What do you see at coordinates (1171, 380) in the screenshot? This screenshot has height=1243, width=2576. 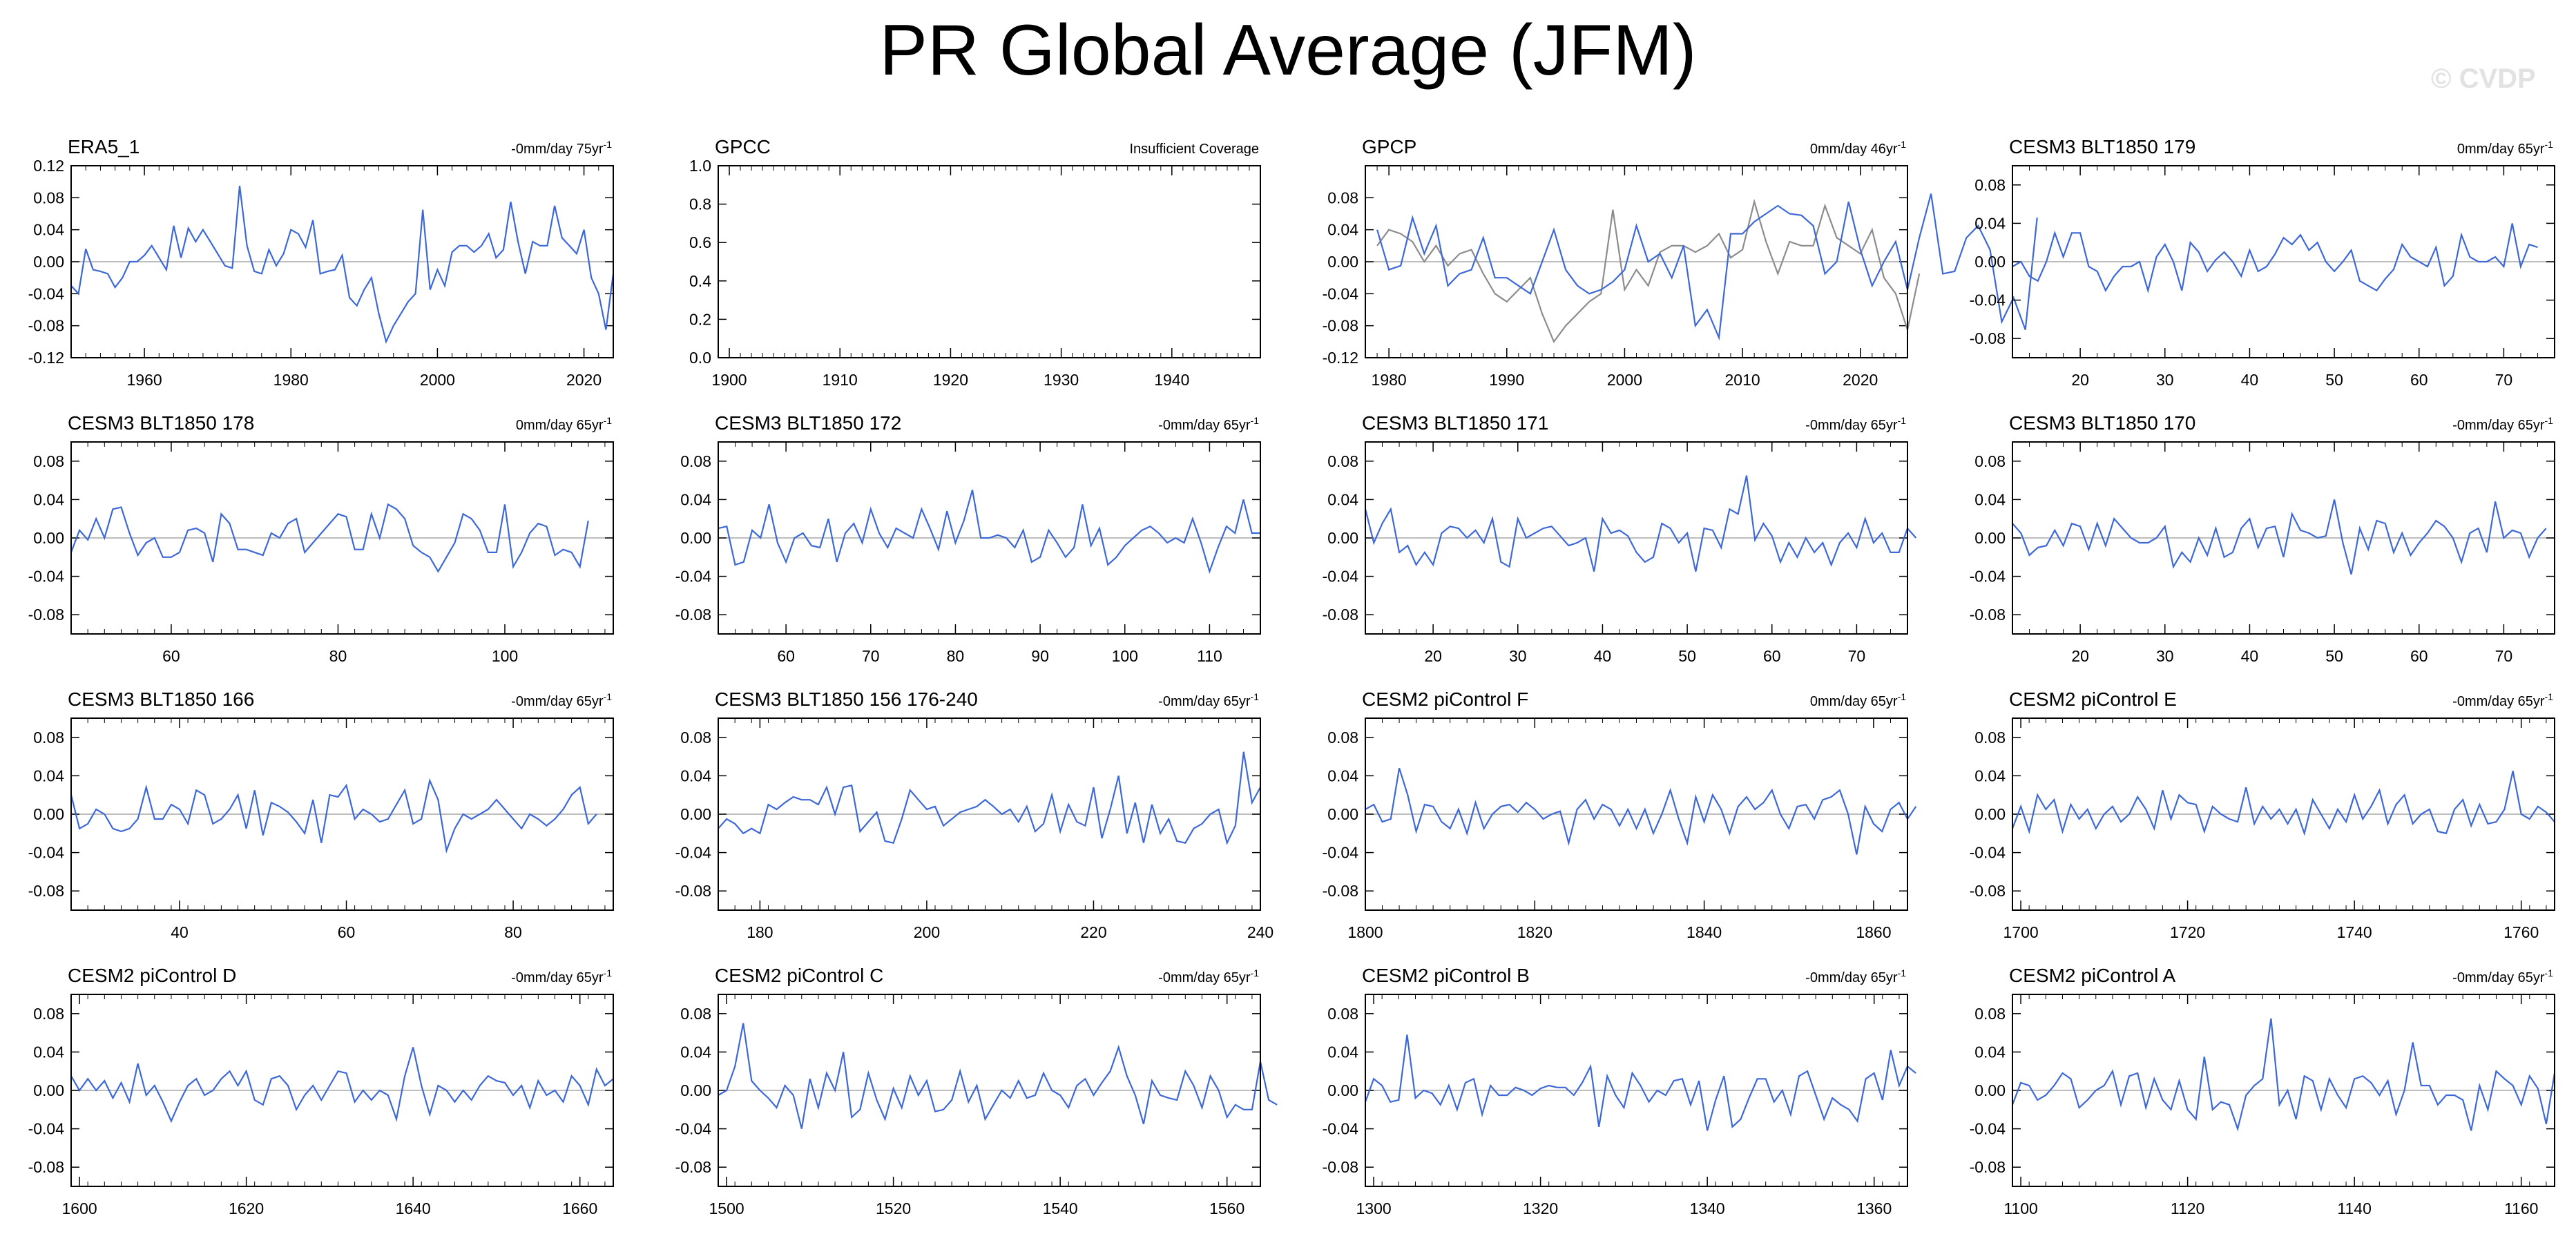 I see `x-tick-label: 1940` at bounding box center [1171, 380].